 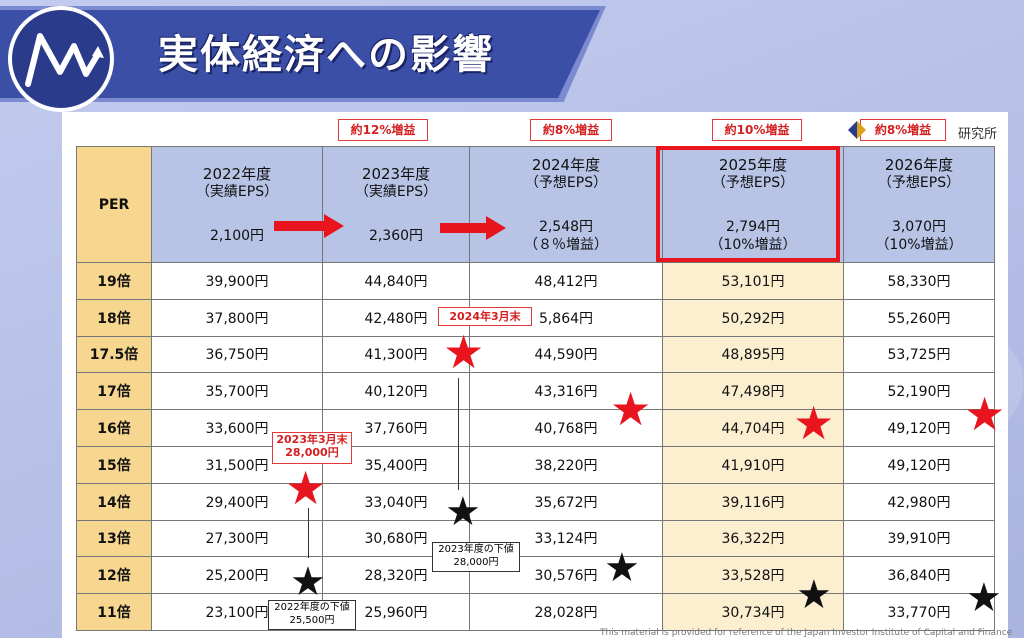 I want to click on price-cell: 39,910円, so click(x=919, y=538).